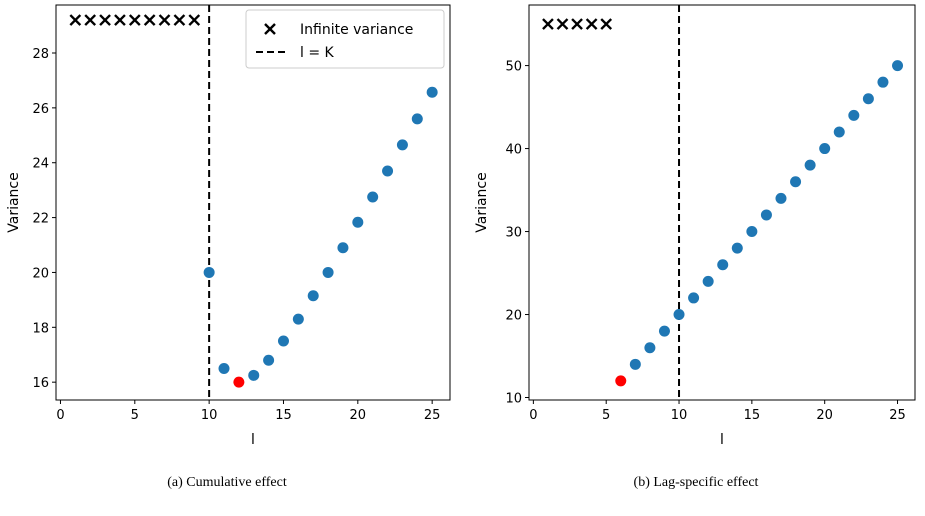  I want to click on y-tick-label: 18, so click(40, 328).